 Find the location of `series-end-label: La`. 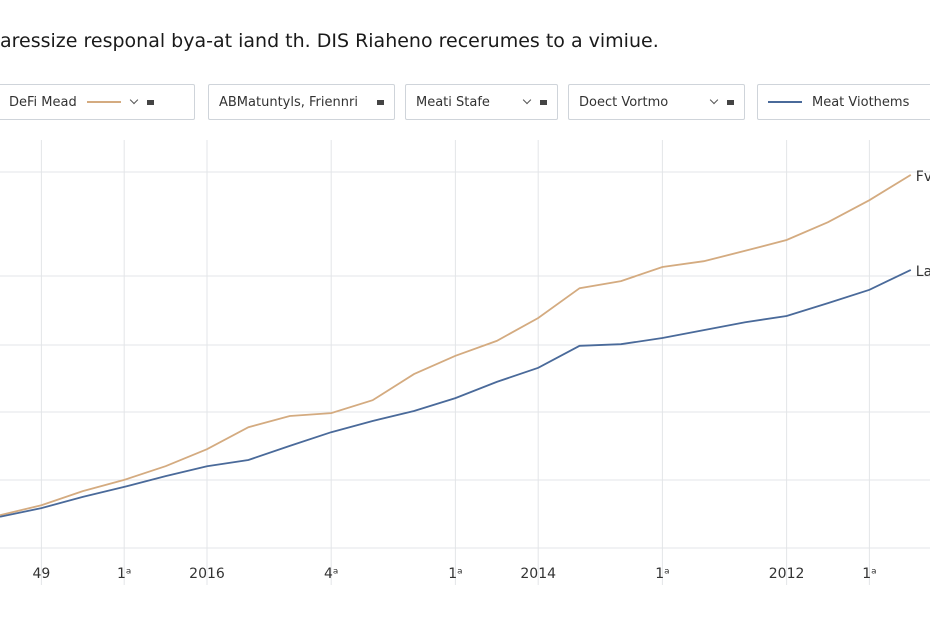

series-end-label: La is located at coordinates (923, 272).